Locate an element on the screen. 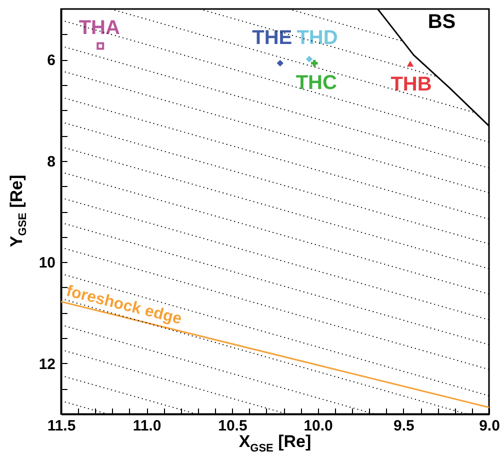 This screenshot has height=463, width=501. x-tick-label: 11.5 is located at coordinates (61, 426).